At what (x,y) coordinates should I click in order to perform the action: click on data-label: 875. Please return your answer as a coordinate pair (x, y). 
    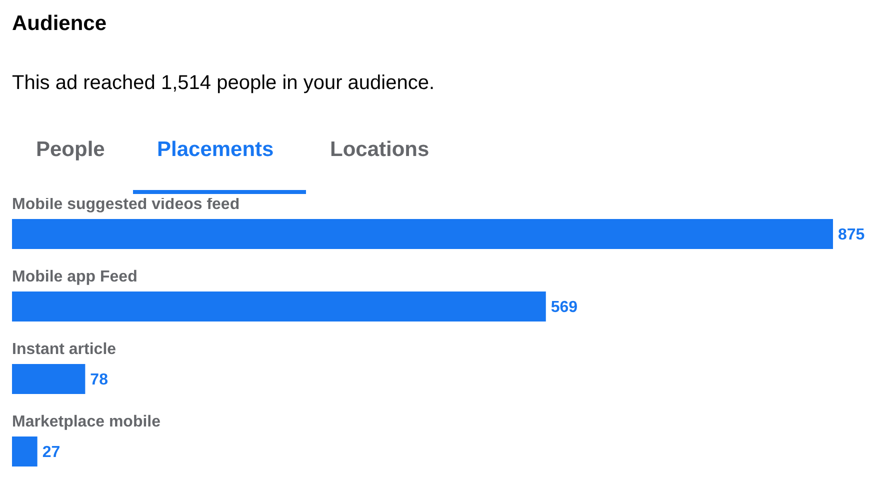
    Looking at the image, I should click on (851, 235).